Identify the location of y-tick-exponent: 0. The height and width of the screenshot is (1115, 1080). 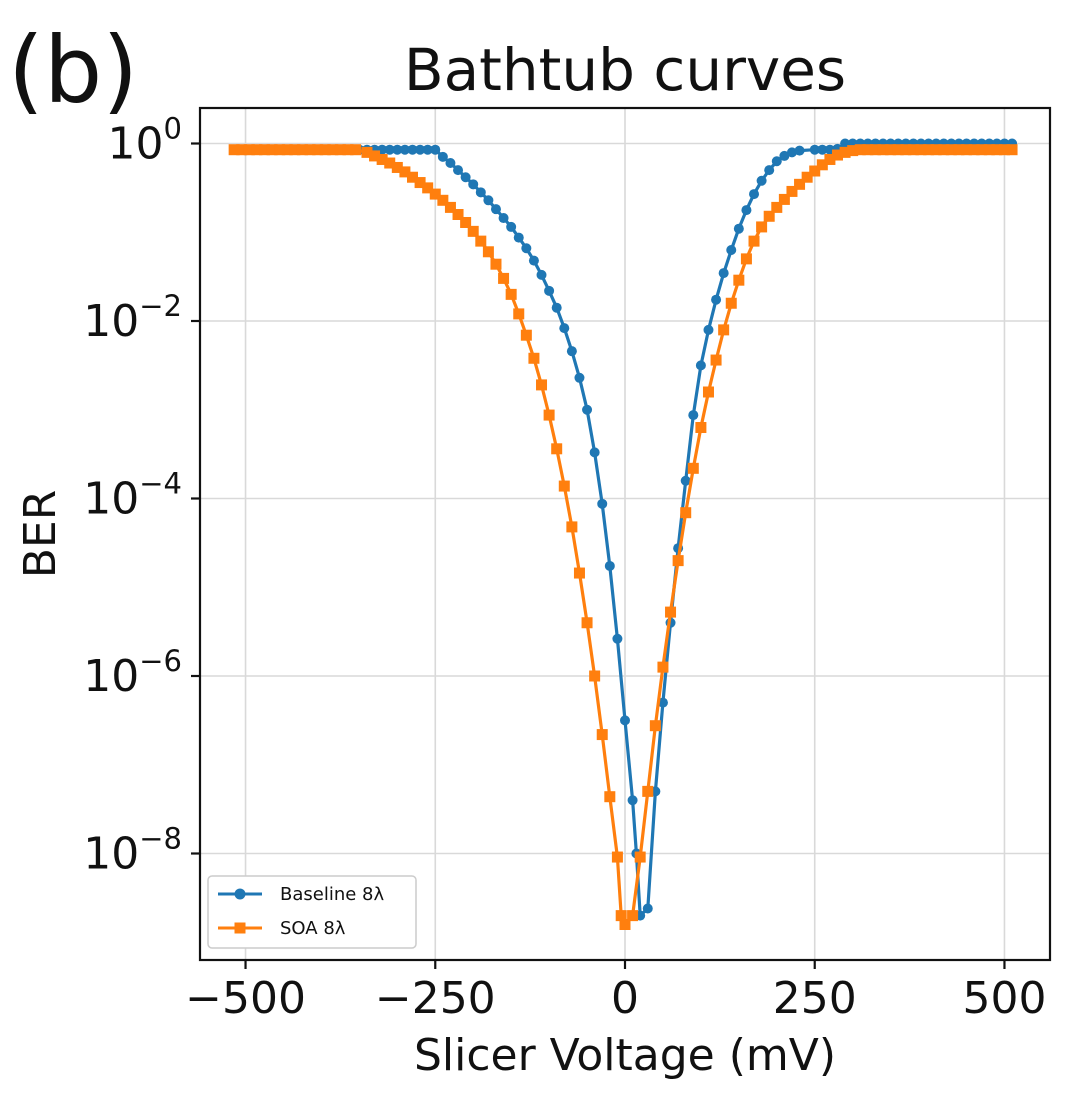
(173, 129).